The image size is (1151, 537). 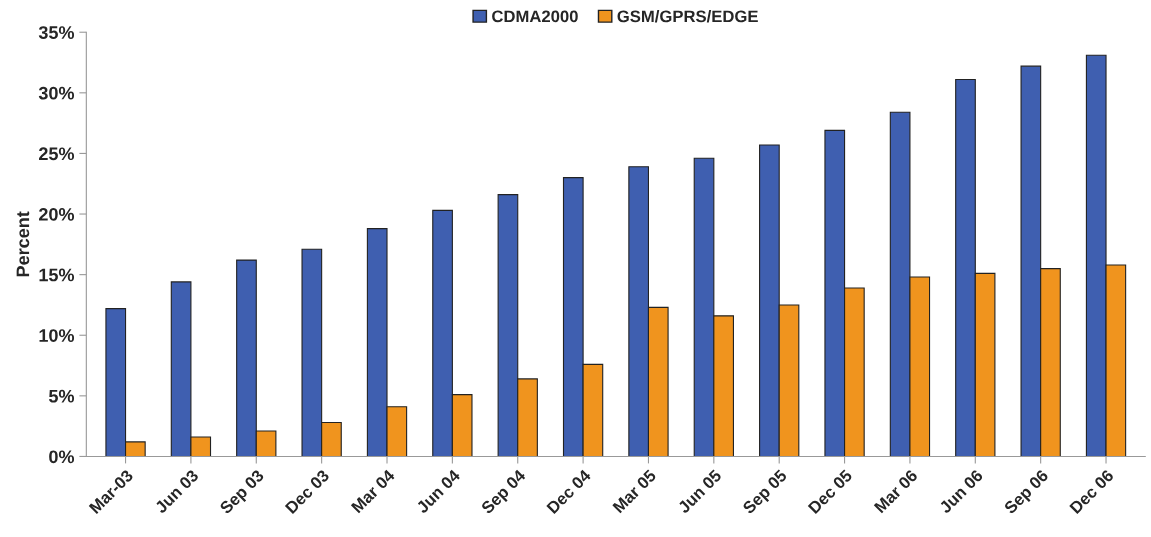 What do you see at coordinates (1027, 492) in the screenshot?
I see `x-tick-label: Sep 06` at bounding box center [1027, 492].